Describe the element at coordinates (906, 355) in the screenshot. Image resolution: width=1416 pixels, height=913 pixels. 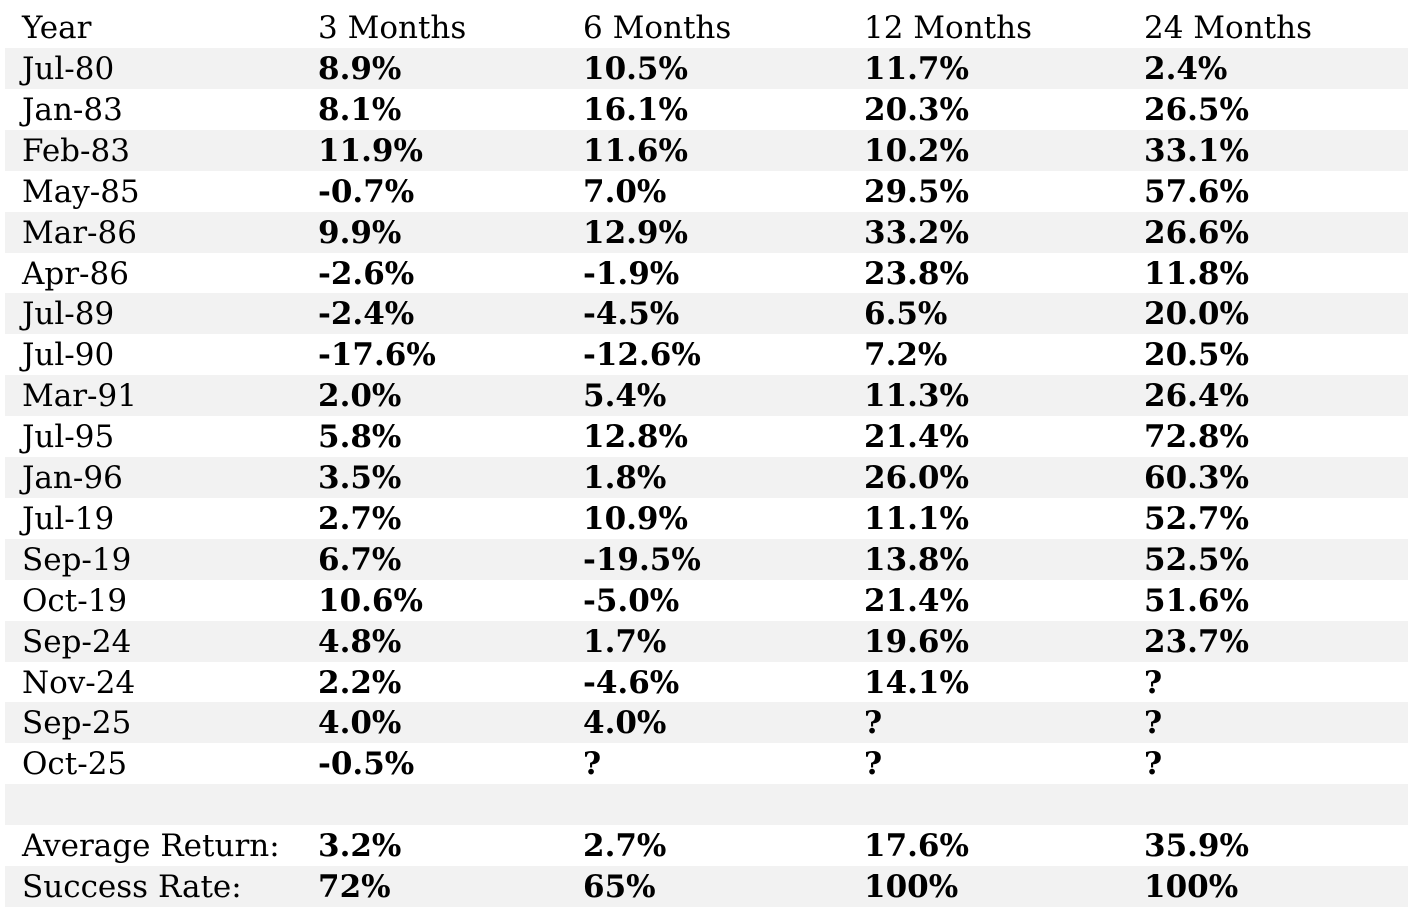
I see `cell-value: 7.2%` at that location.